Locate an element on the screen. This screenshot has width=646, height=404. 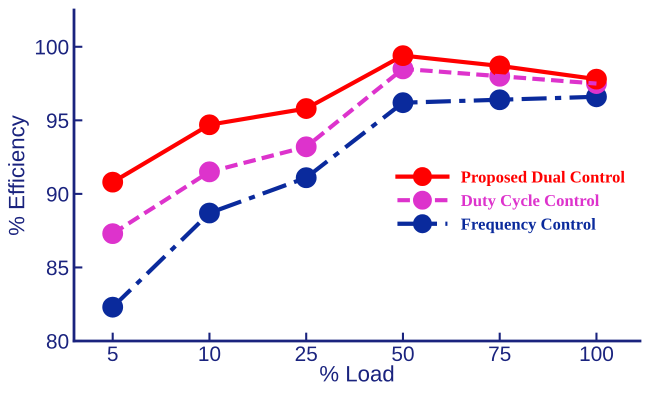
legend-label: Duty Cycle Control is located at coordinates (530, 202).